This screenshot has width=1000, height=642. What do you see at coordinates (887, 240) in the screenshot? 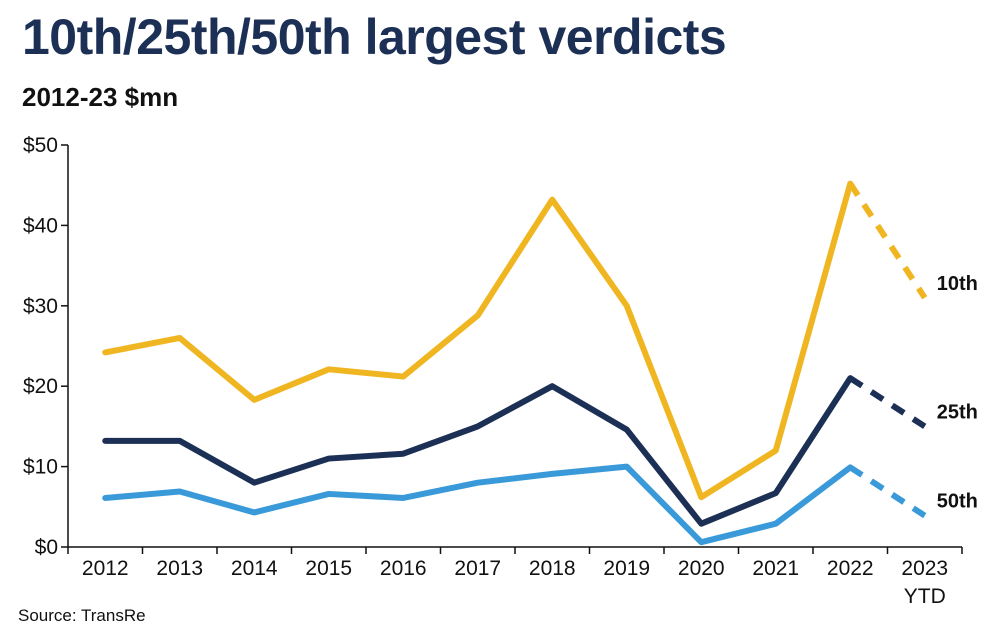
I see `series-dashed-segment-10th` at bounding box center [887, 240].